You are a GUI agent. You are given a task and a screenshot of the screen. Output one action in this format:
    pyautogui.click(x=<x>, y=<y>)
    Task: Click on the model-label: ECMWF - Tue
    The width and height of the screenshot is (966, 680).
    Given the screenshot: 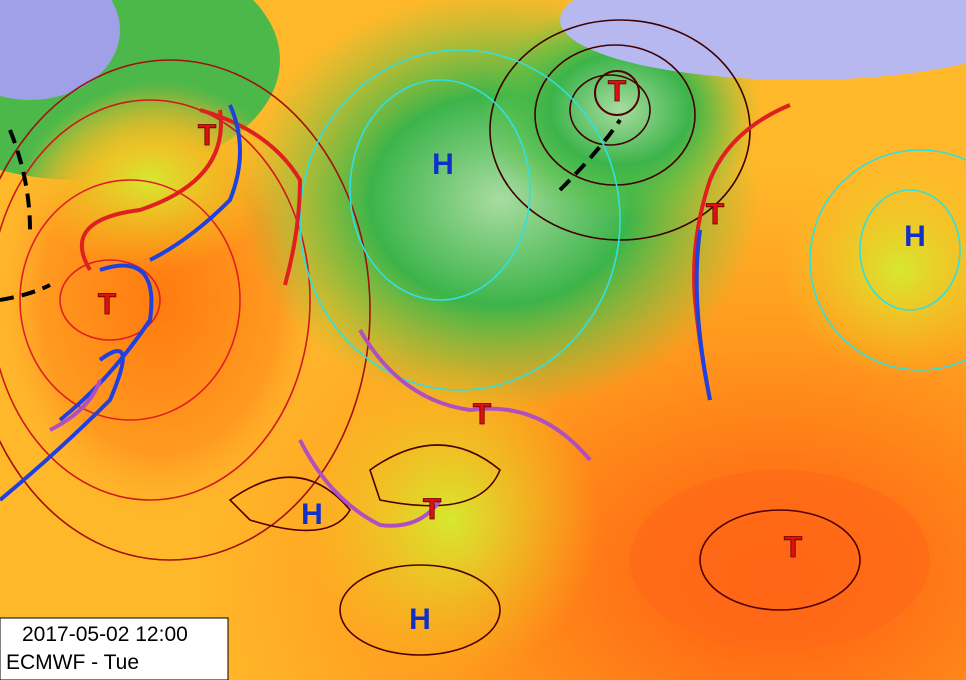 What is the action you would take?
    pyautogui.click(x=72, y=662)
    